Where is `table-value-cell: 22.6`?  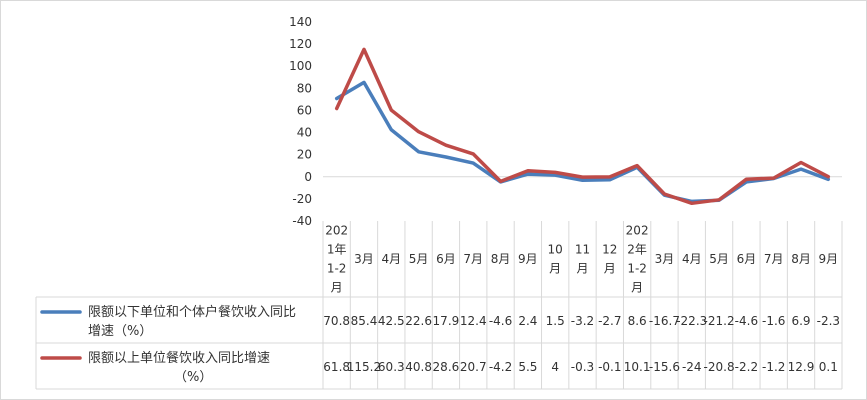 table-value-cell: 22.6 is located at coordinates (418, 321).